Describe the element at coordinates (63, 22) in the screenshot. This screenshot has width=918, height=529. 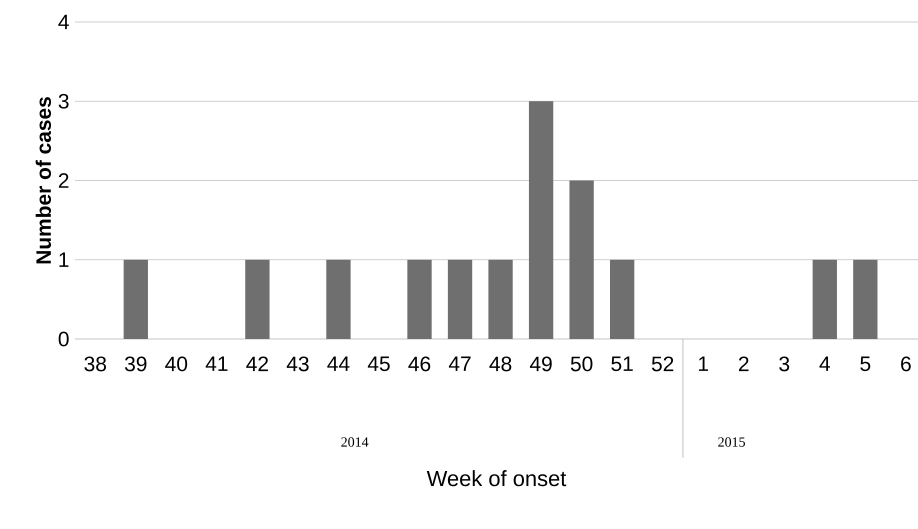
I see `y-tick-label: 4` at that location.